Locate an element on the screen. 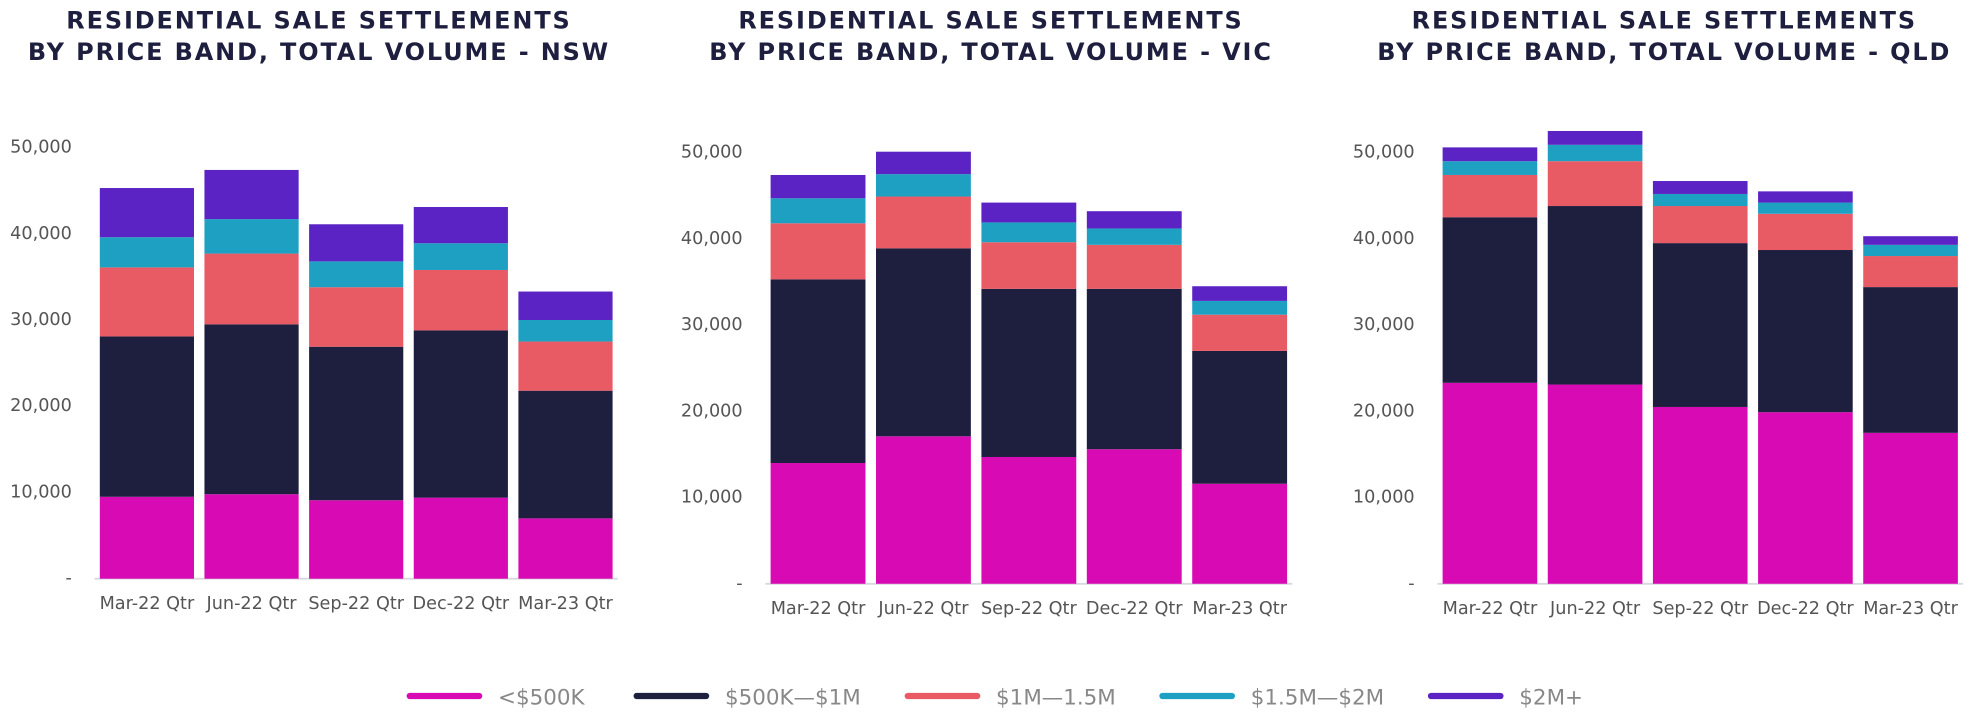  chart-title: BY PRICE BAND, TOTAL VOLUME - VIC is located at coordinates (991, 52).